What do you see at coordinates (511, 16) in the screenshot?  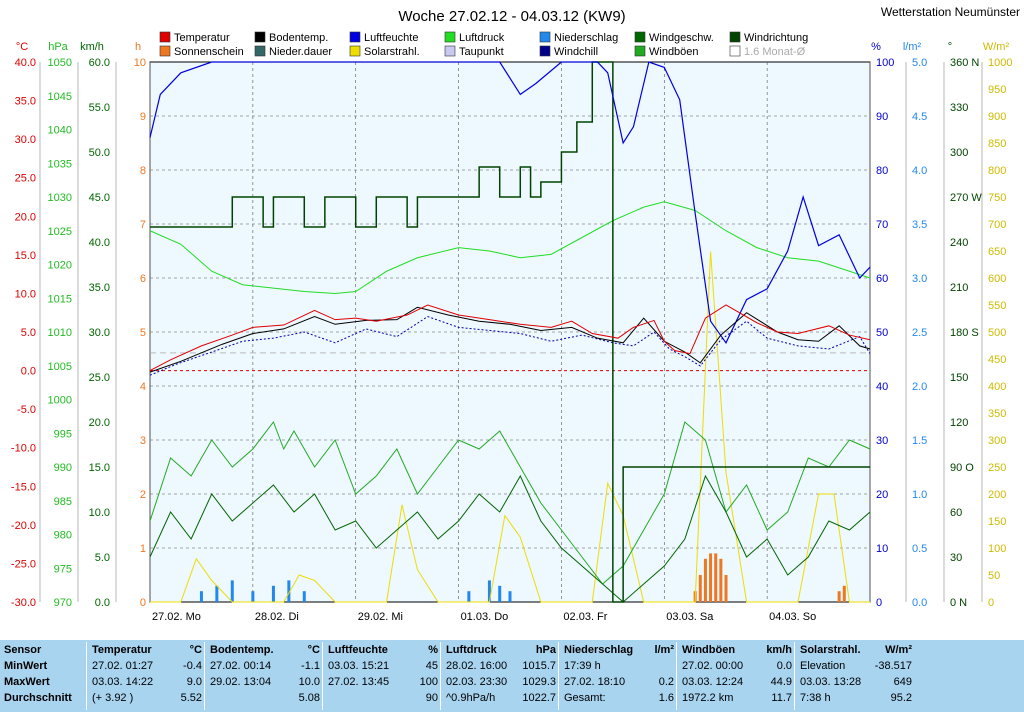 I see `chart-title: Woche 27.02.12 - 04.03.12 (KW9)` at bounding box center [511, 16].